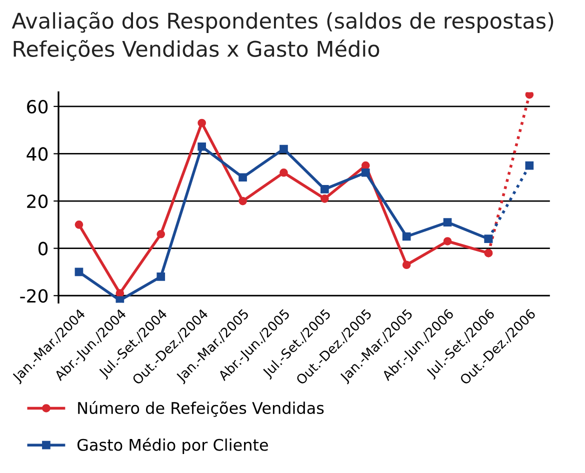 This screenshot has width=585, height=473. Describe the element at coordinates (43, 249) in the screenshot. I see `y-tick-label: 0` at that location.